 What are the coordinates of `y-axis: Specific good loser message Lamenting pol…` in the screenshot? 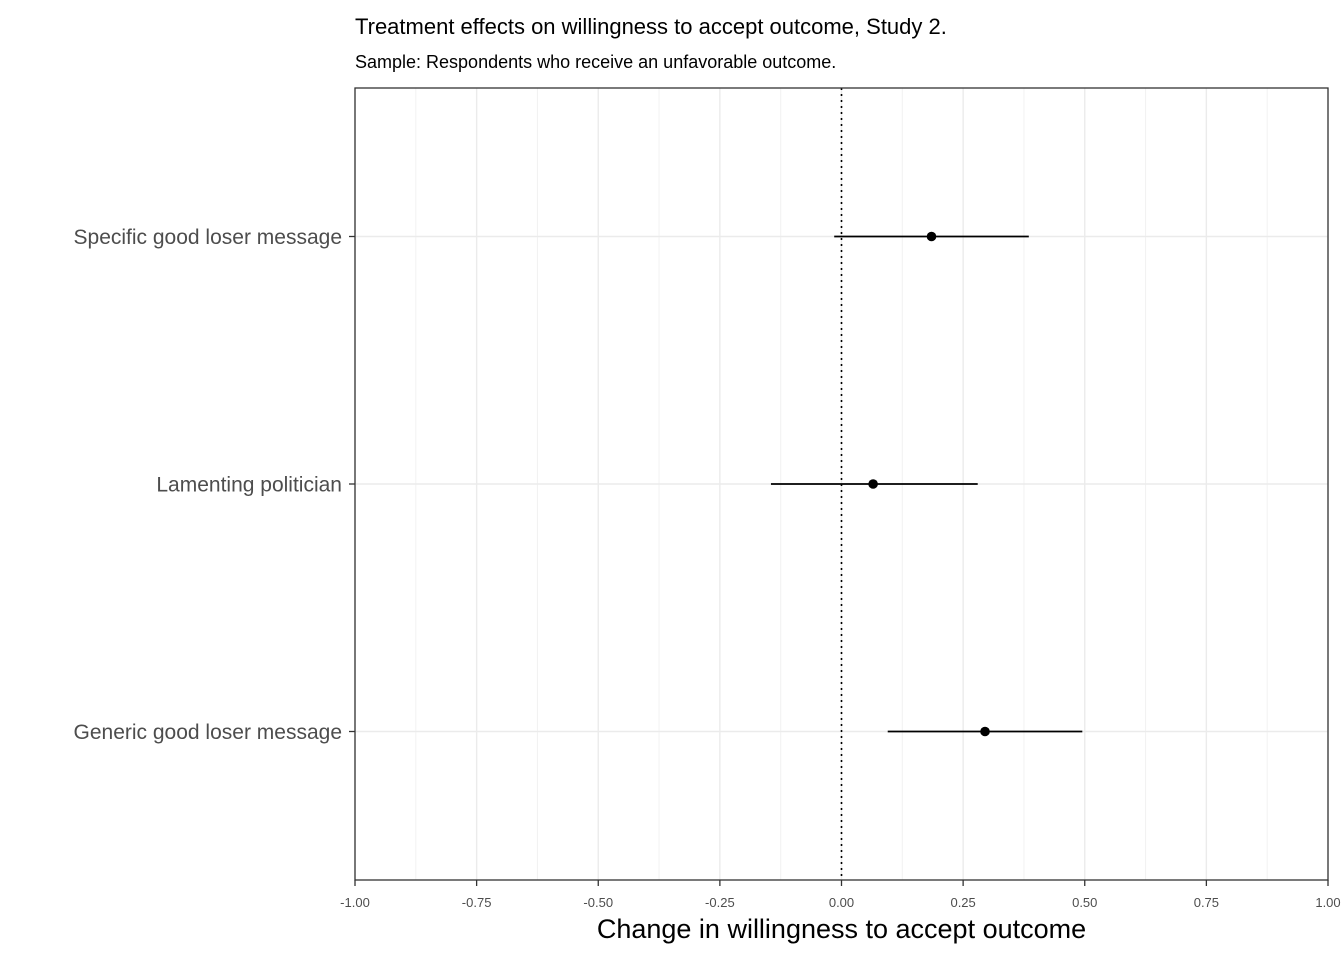 It's located at (214, 485).